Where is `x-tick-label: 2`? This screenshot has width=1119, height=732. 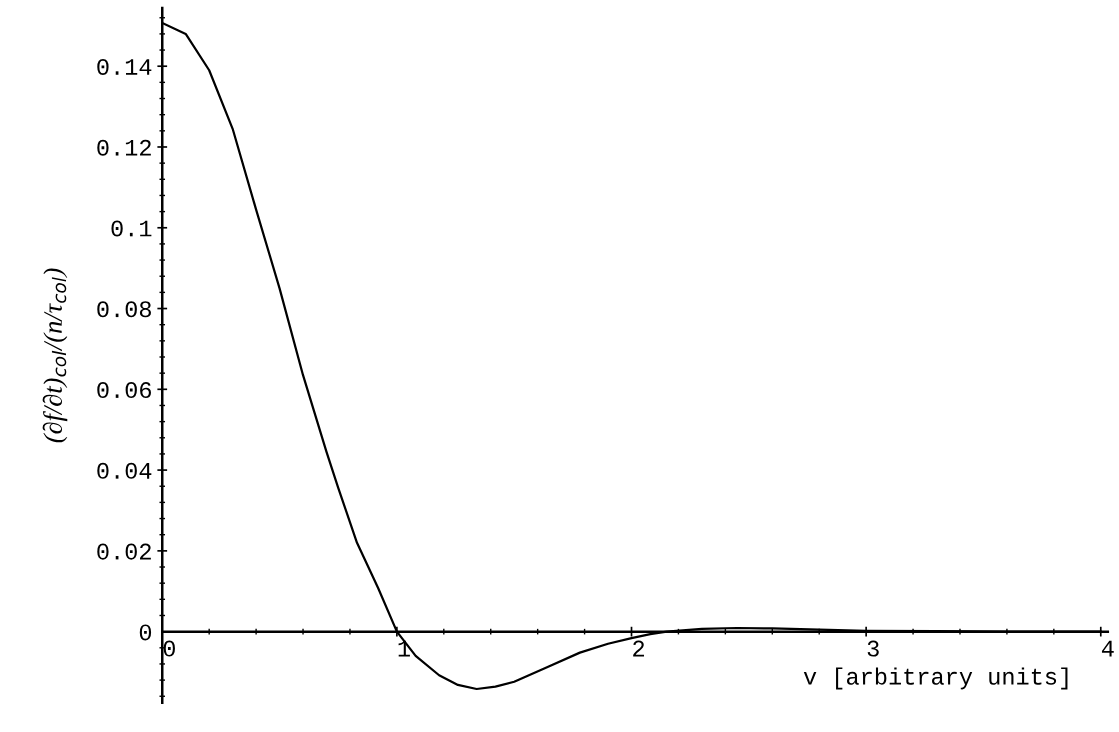
x-tick-label: 2 is located at coordinates (639, 648).